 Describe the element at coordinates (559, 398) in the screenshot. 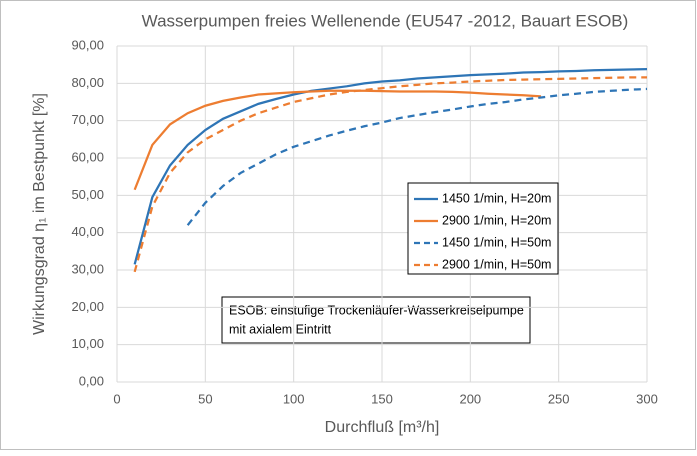

I see `x-tick-label: 250` at that location.